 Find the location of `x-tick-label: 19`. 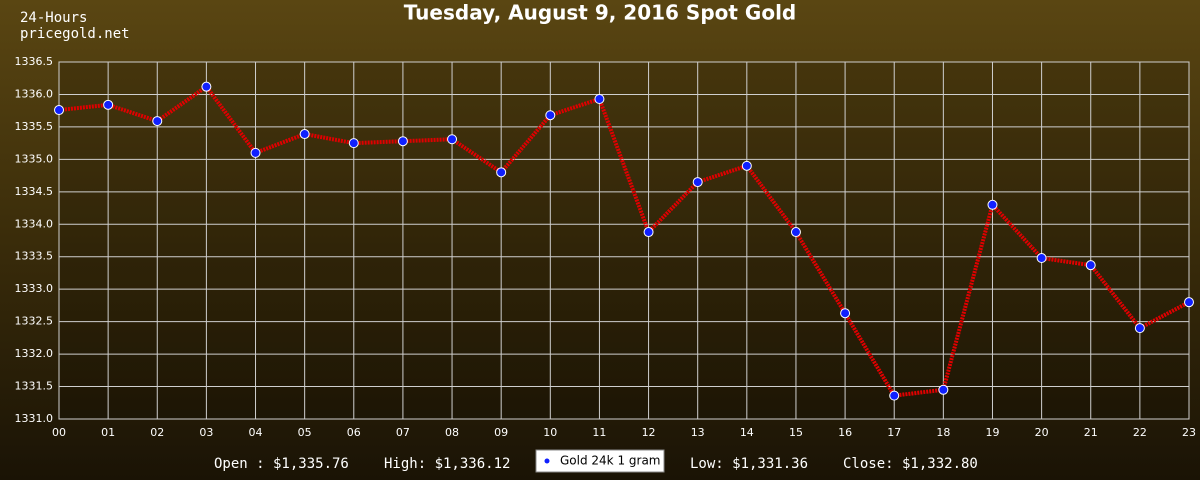

x-tick-label: 19 is located at coordinates (992, 432).